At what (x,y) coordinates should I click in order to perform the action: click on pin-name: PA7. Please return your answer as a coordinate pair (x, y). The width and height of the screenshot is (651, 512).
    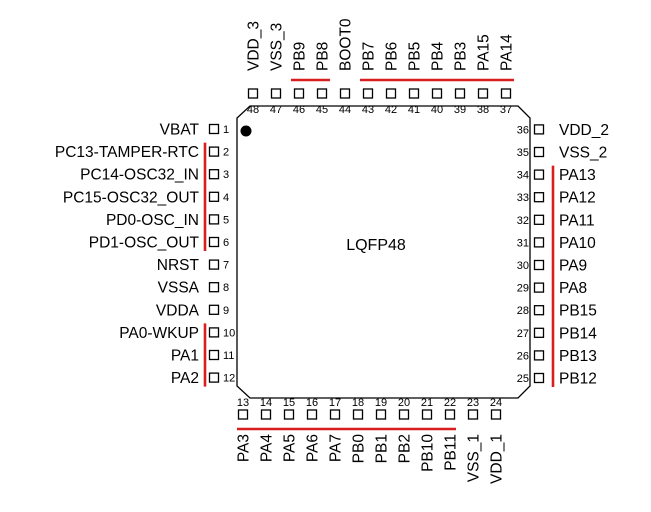
    Looking at the image, I should click on (336, 448).